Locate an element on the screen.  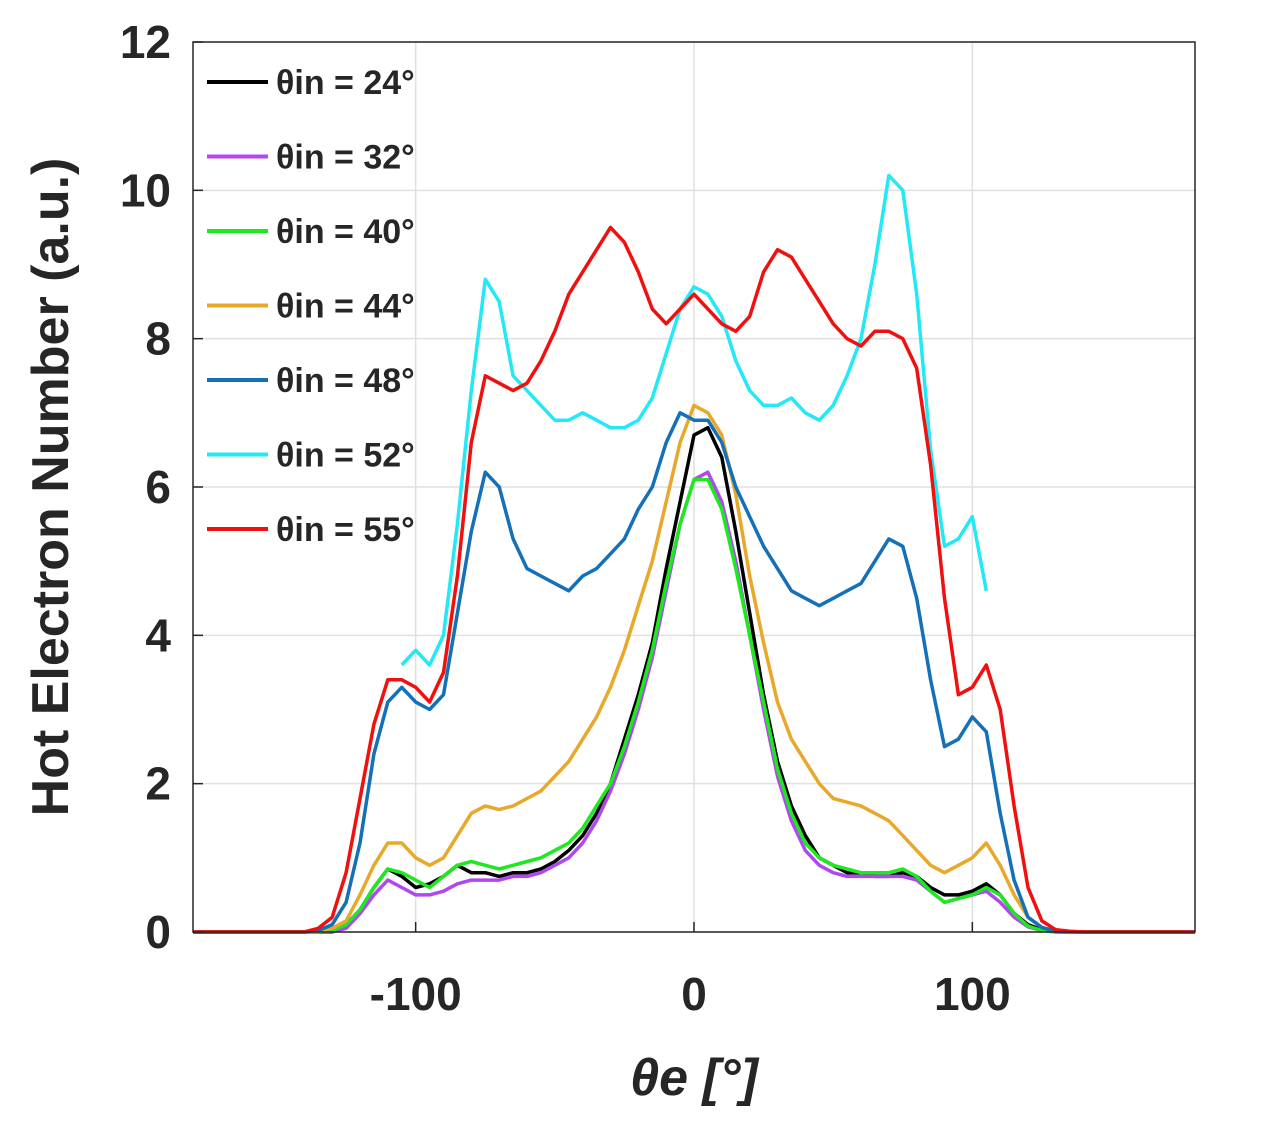
legend-label: θin = 55° is located at coordinates (345, 530).